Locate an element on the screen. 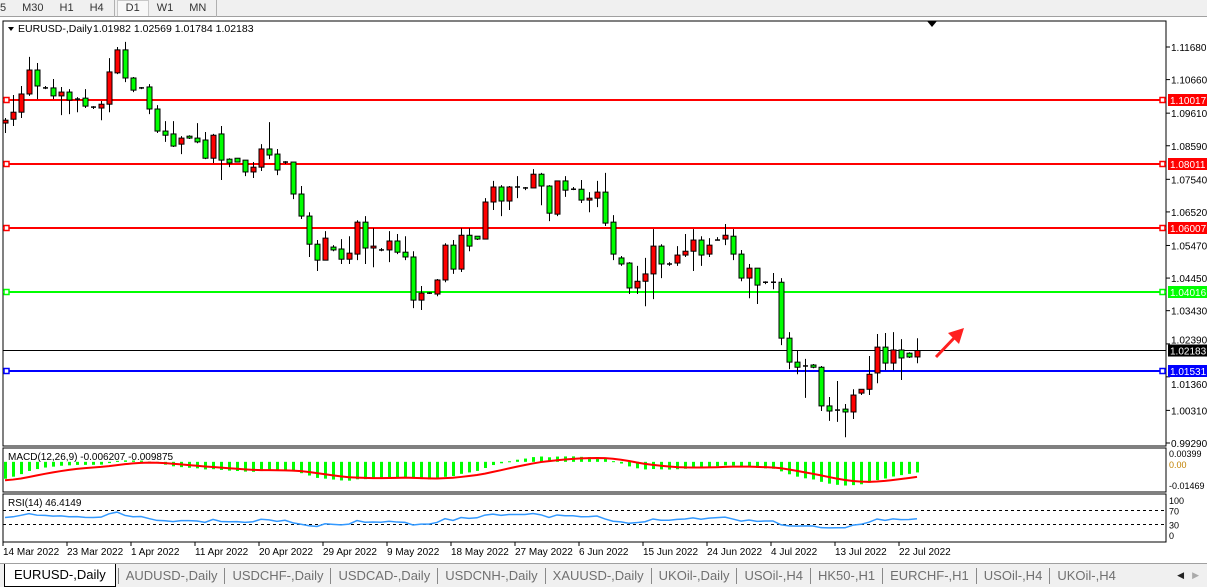 This screenshot has width=1207, height=587. chart-tab: USDCHF-,Daily is located at coordinates (278, 575).